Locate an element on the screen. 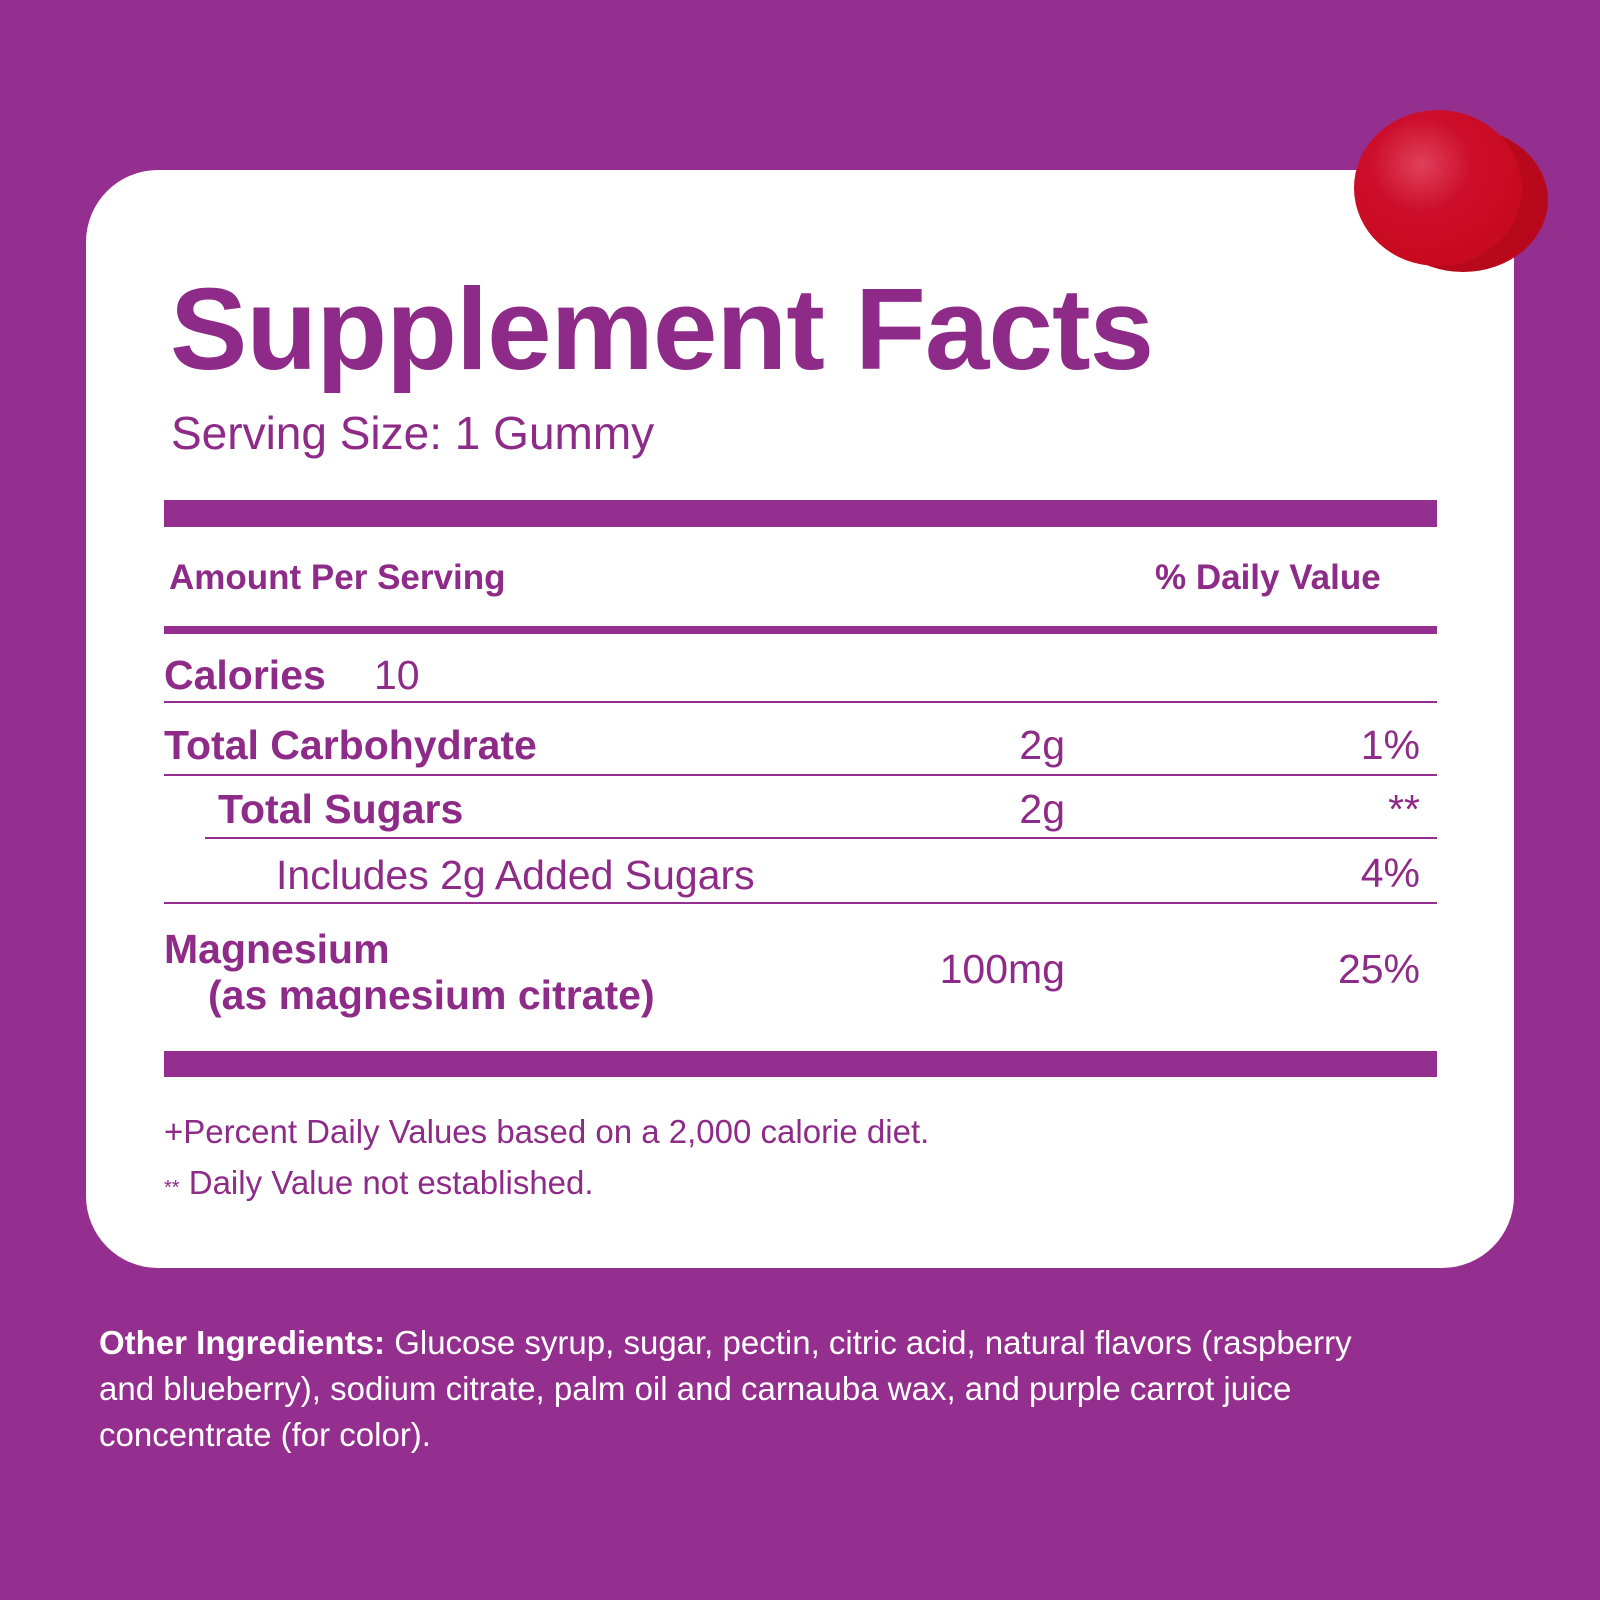 The image size is (1600, 1600). nutrient-amount: 100mg is located at coordinates (1002, 969).